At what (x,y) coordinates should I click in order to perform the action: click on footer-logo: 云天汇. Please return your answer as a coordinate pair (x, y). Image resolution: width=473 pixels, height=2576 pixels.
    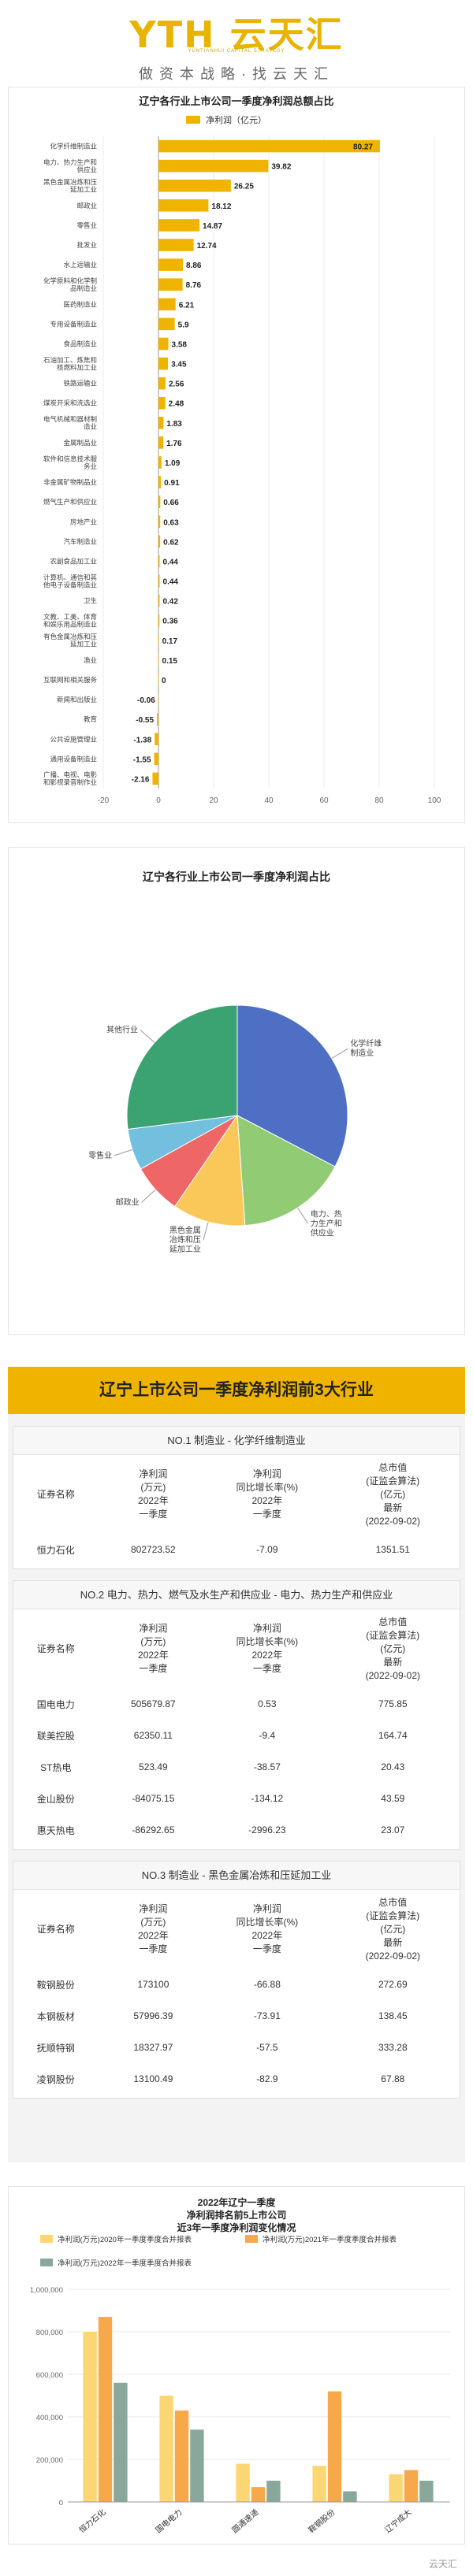
    Looking at the image, I should click on (442, 2564).